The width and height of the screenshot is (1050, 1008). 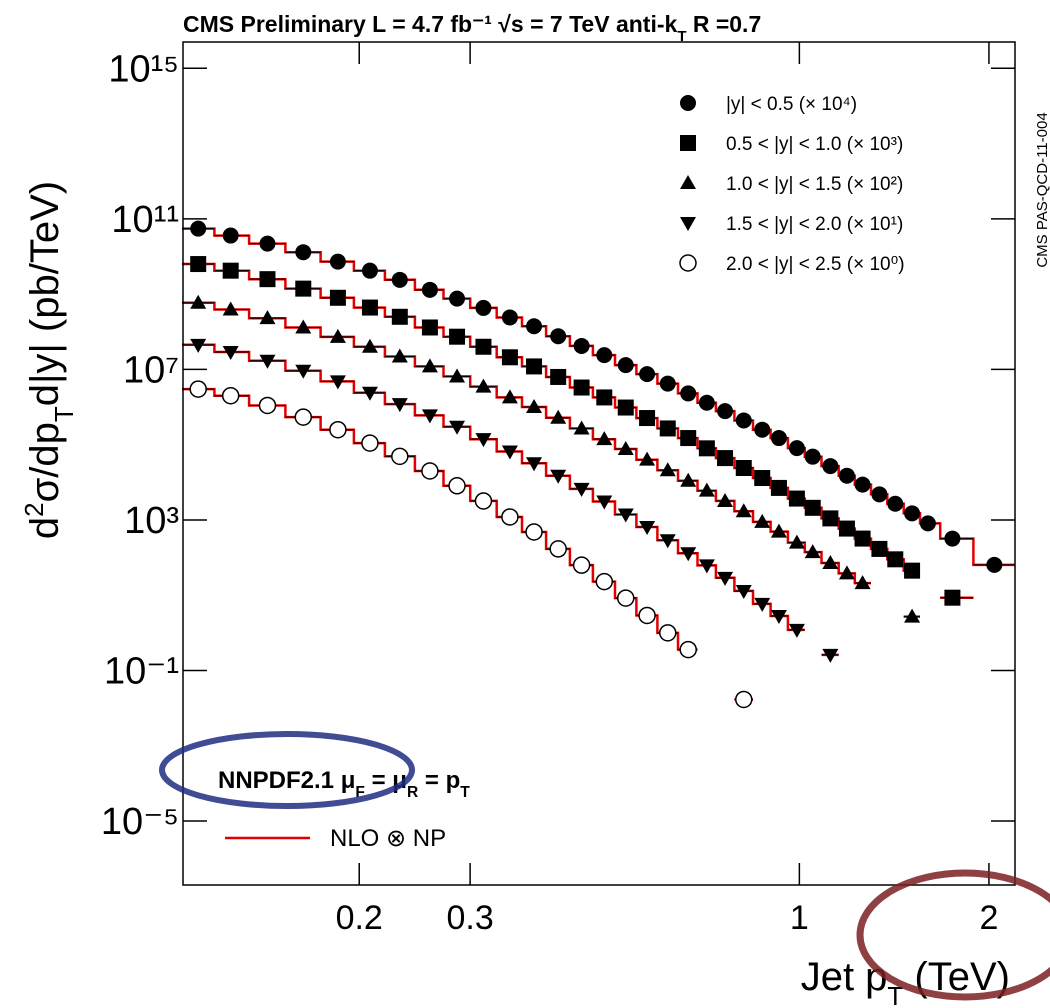 What do you see at coordinates (286, 780) in the screenshot?
I see `text-part: NNPDF2.1 μ` at bounding box center [286, 780].